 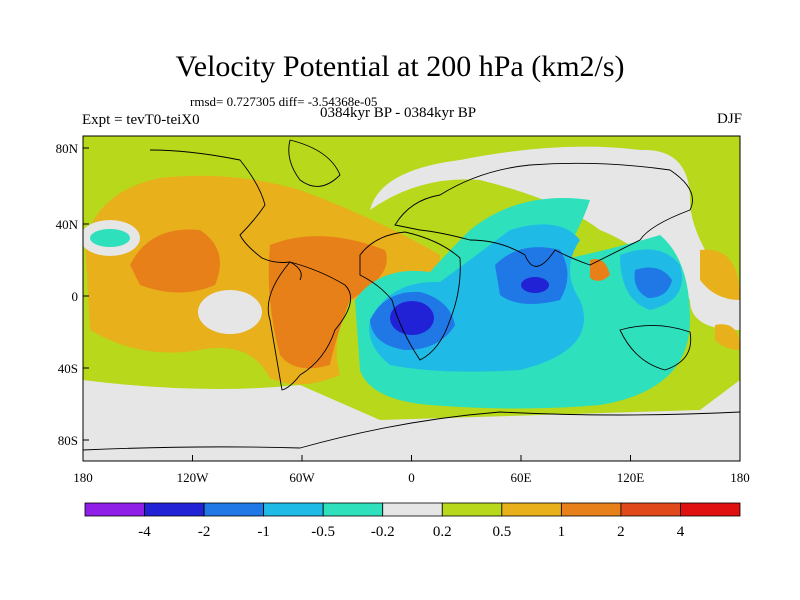 I want to click on lat-axis: 80N 40N 0 40S 80S, so click(x=72, y=294).